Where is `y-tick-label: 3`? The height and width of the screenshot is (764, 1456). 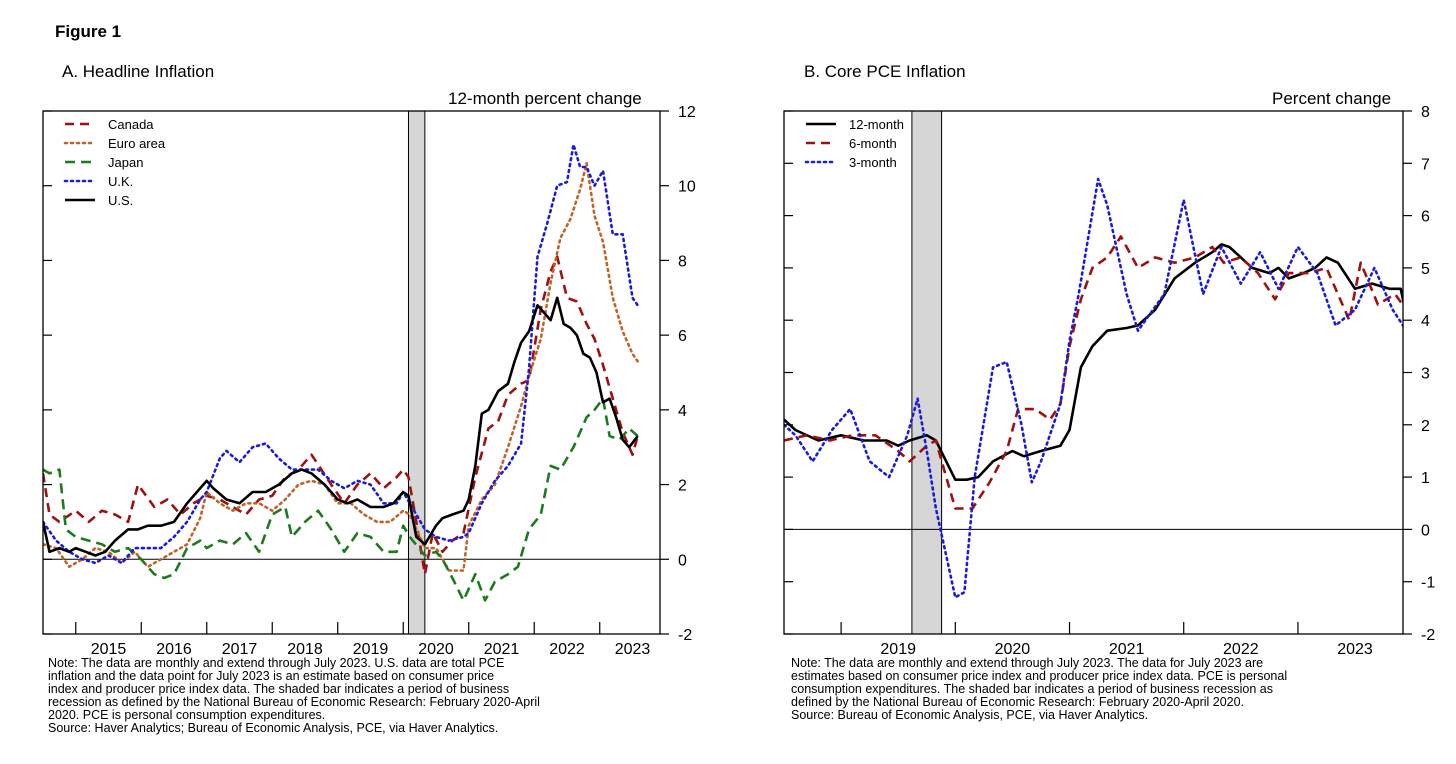 y-tick-label: 3 is located at coordinates (1425, 374).